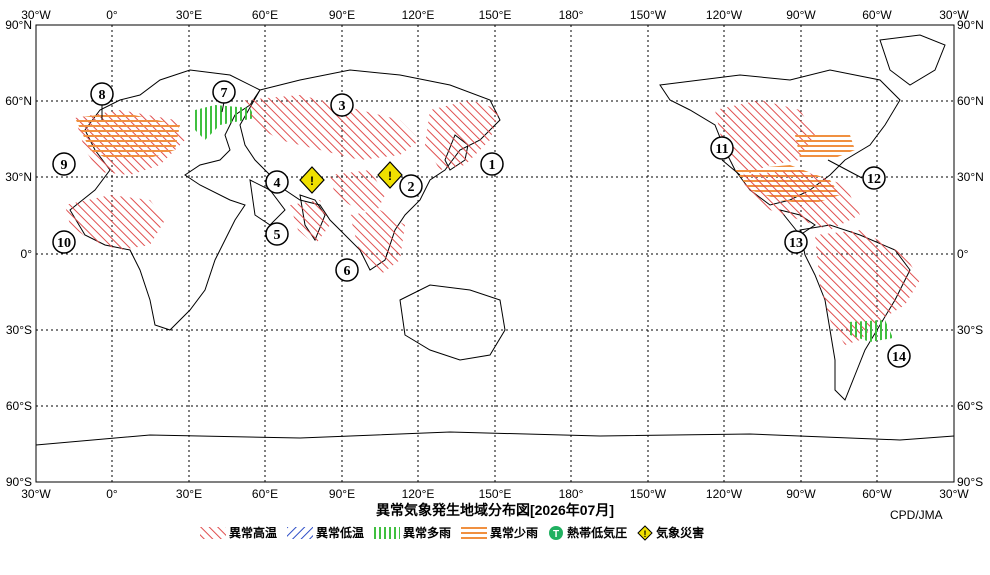 The width and height of the screenshot is (990, 575). I want to click on region-label-14: 14, so click(899, 356).